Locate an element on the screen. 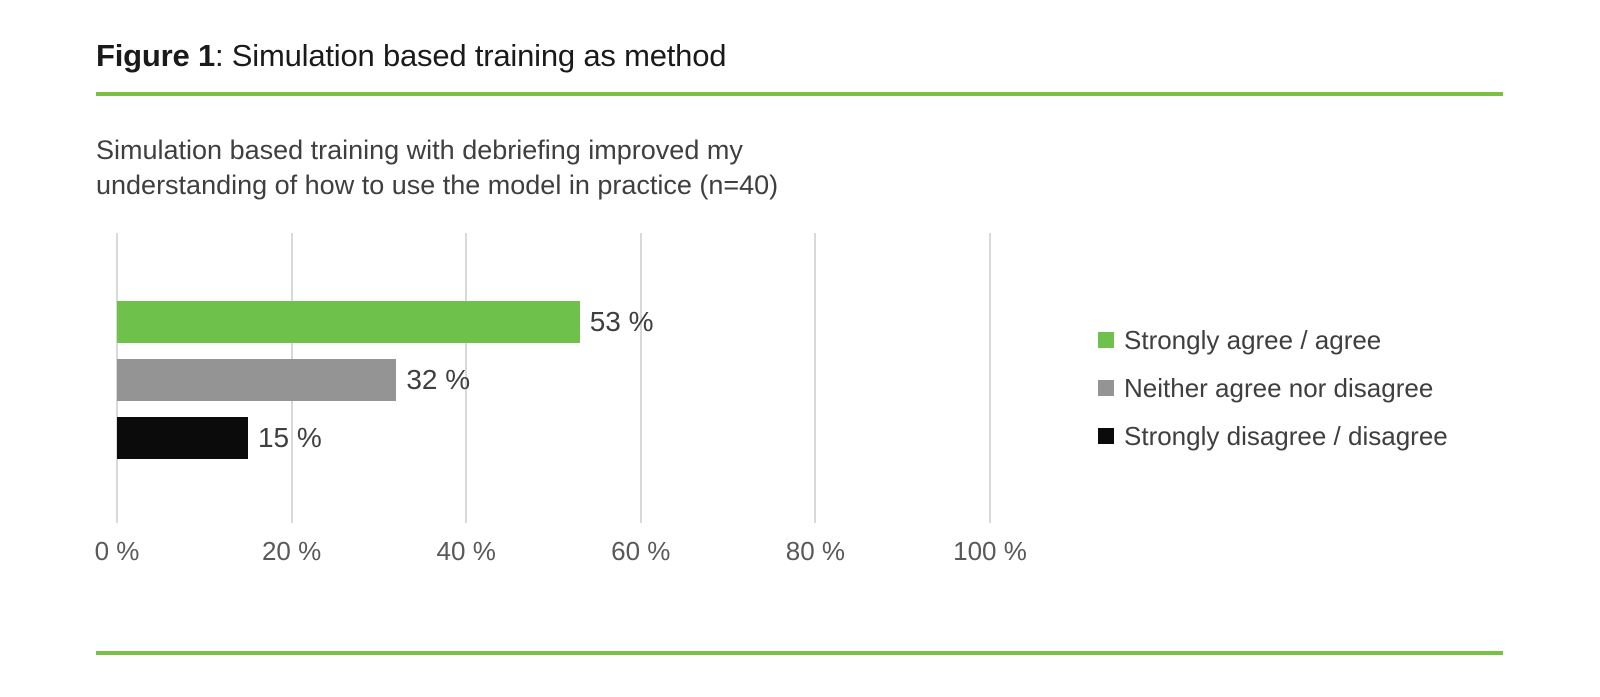 This screenshot has width=1600, height=697. x-tick-label: 80 % is located at coordinates (815, 551).